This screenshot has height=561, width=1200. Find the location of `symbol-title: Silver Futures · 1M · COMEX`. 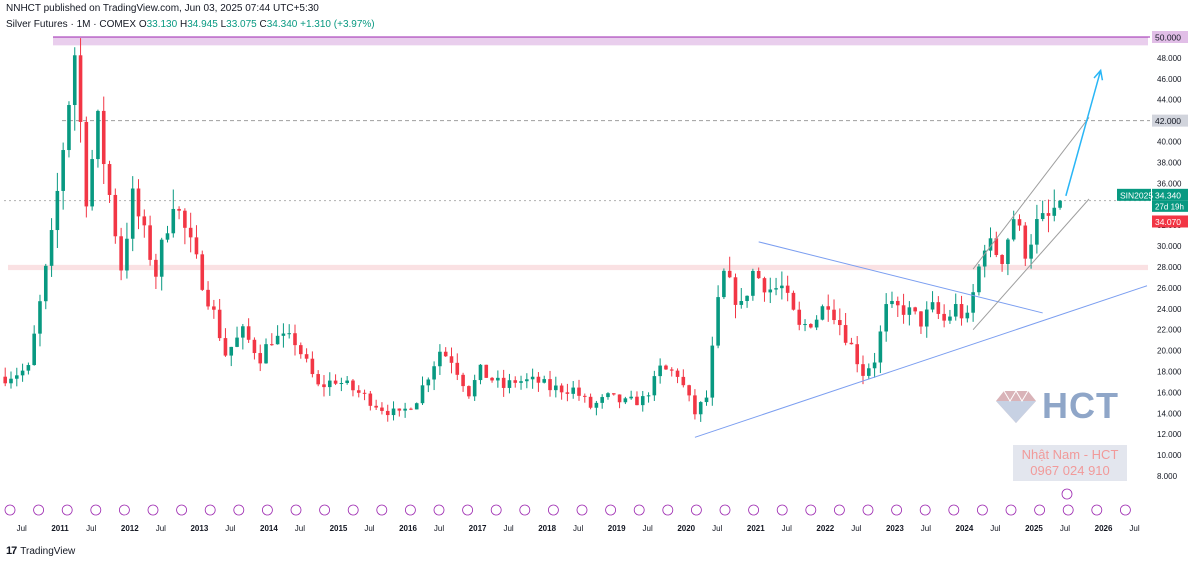

symbol-title: Silver Futures · 1M · COMEX is located at coordinates (71, 24).